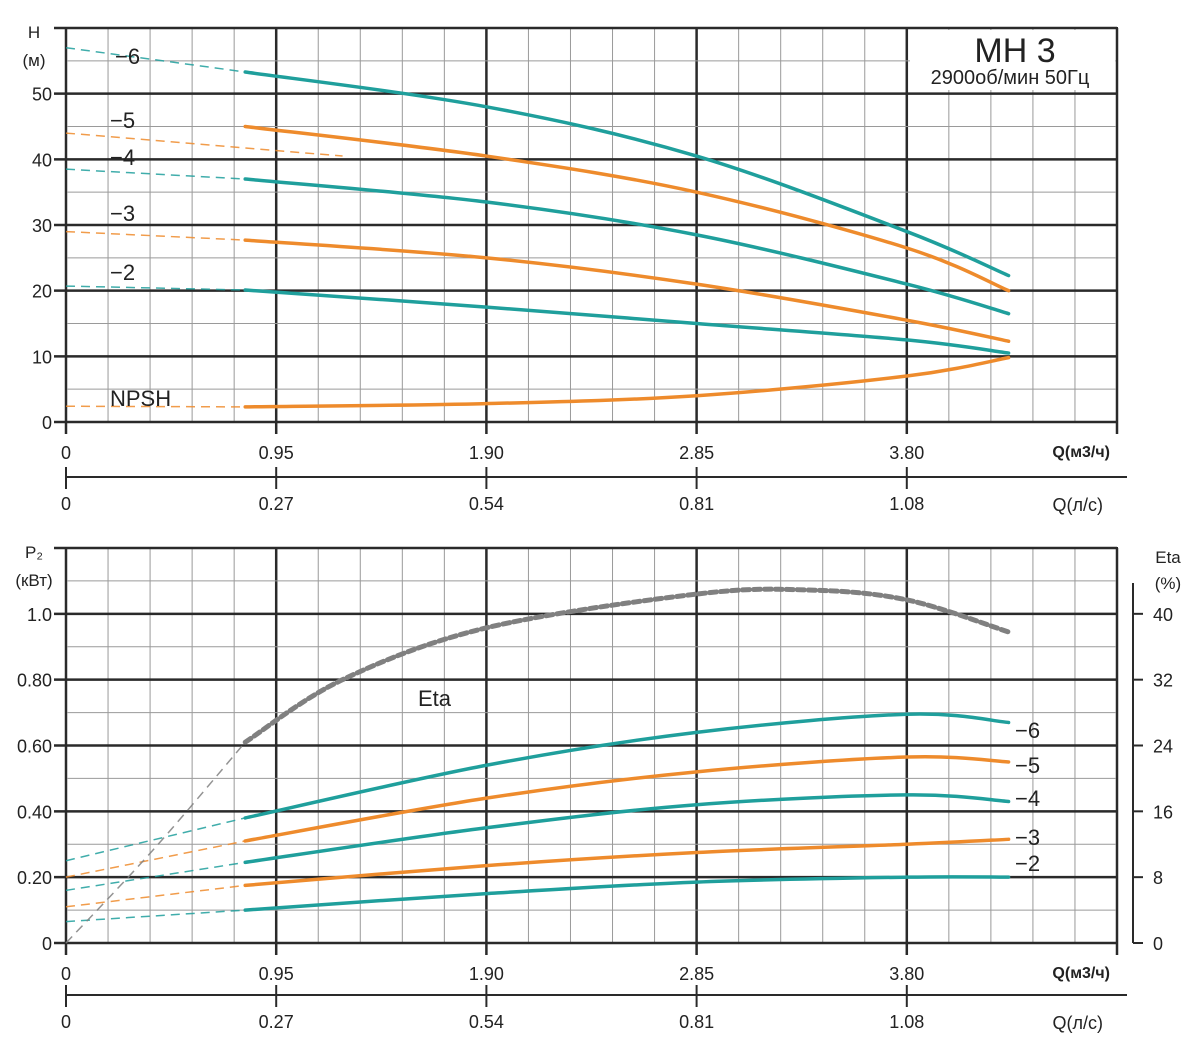 The height and width of the screenshot is (1058, 1200). I want to click on y-tick-label: 0.60, so click(34, 747).